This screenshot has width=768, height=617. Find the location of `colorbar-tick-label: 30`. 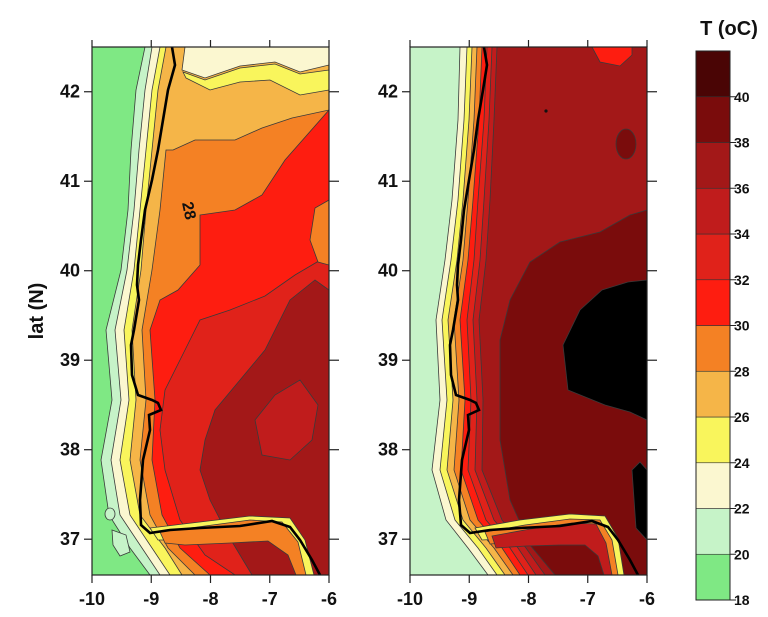

colorbar-tick-label: 30 is located at coordinates (742, 326).